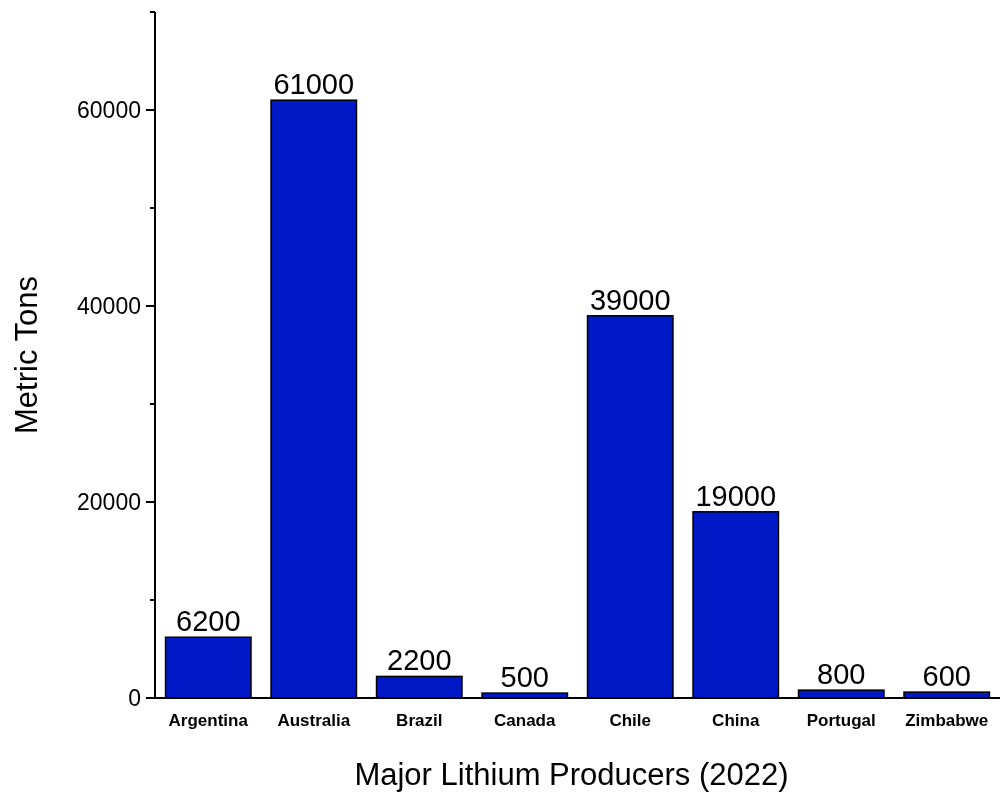 This screenshot has height=794, width=1005. What do you see at coordinates (524, 677) in the screenshot?
I see `data-label: 500` at bounding box center [524, 677].